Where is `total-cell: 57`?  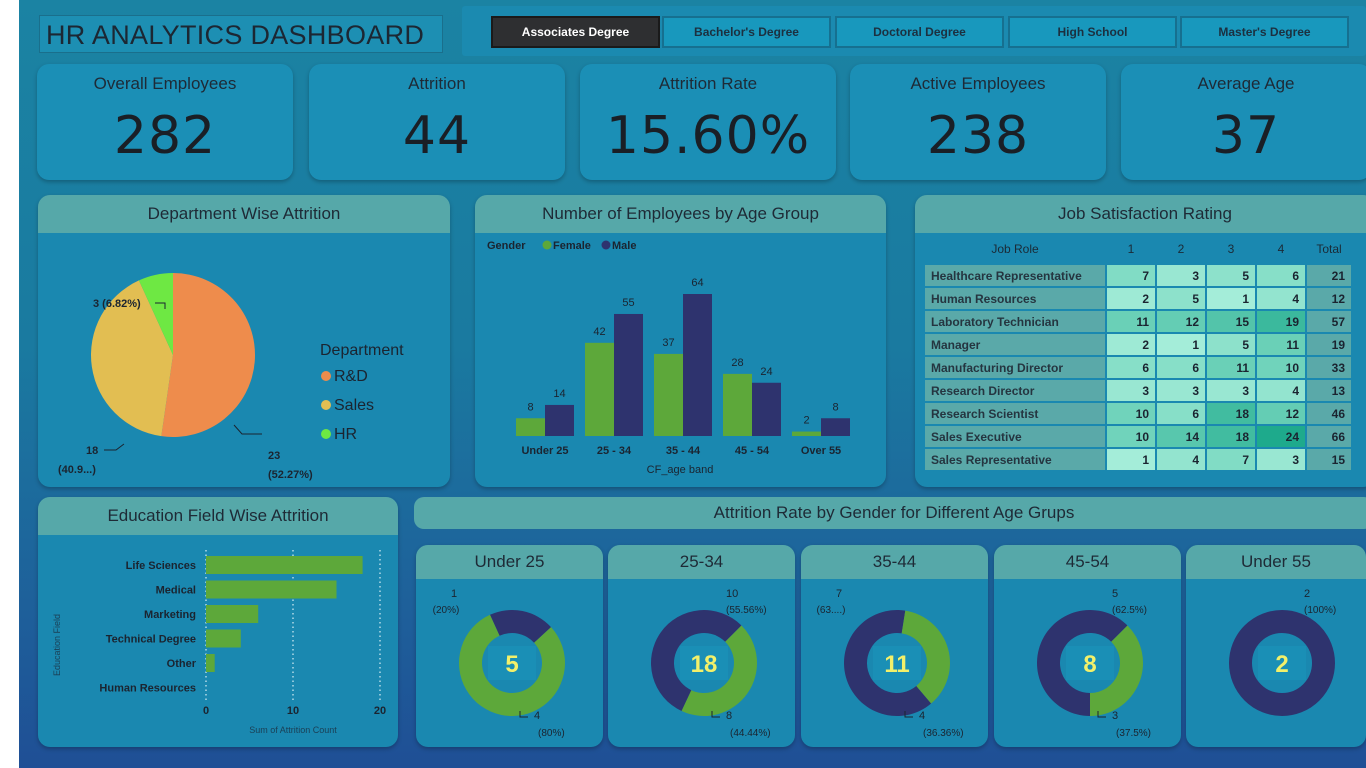
total-cell: 57 is located at coordinates (1329, 321).